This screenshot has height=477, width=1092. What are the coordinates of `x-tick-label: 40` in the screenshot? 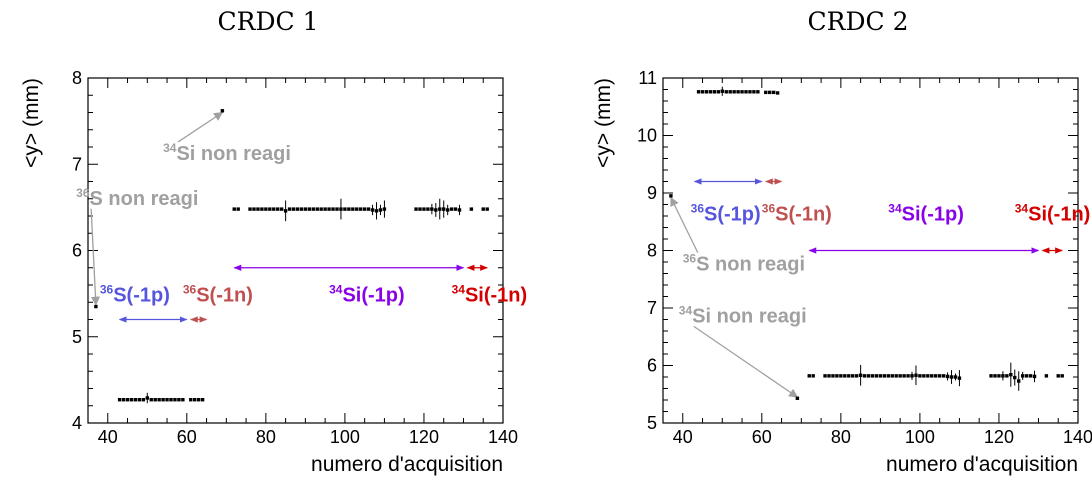 It's located at (108, 437).